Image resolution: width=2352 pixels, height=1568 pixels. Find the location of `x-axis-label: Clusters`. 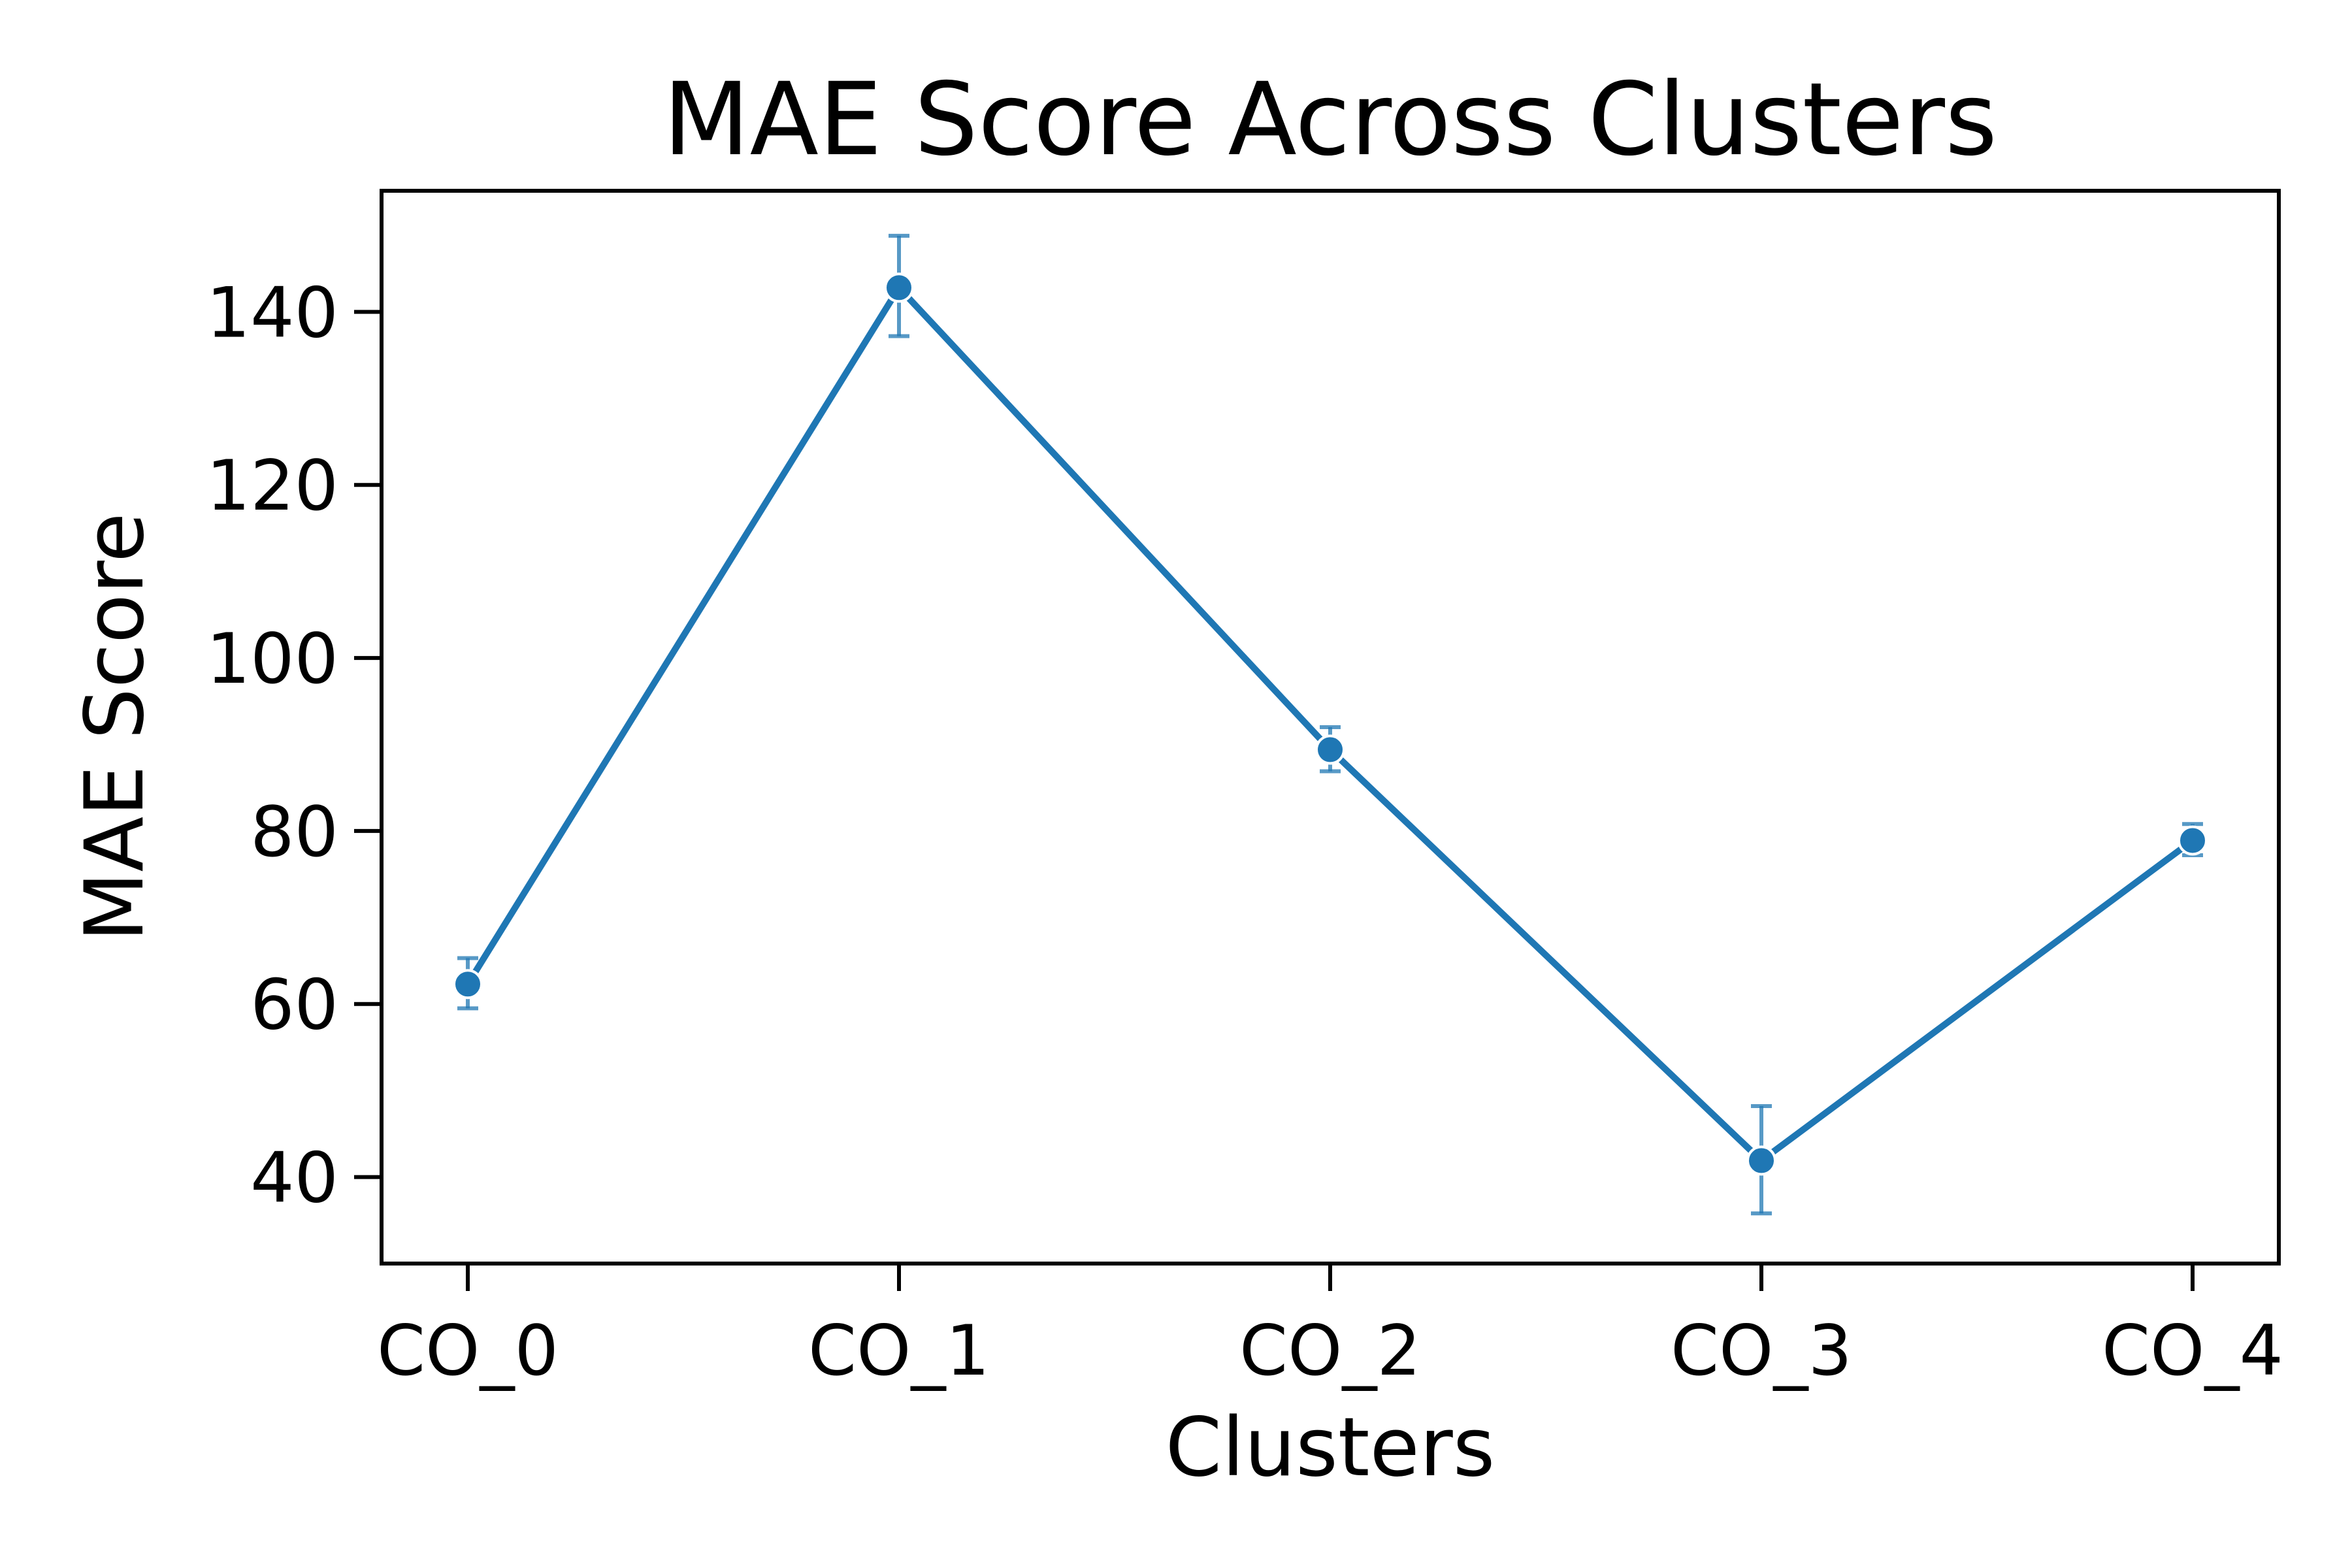

x-axis-label: Clusters is located at coordinates (1330, 1448).